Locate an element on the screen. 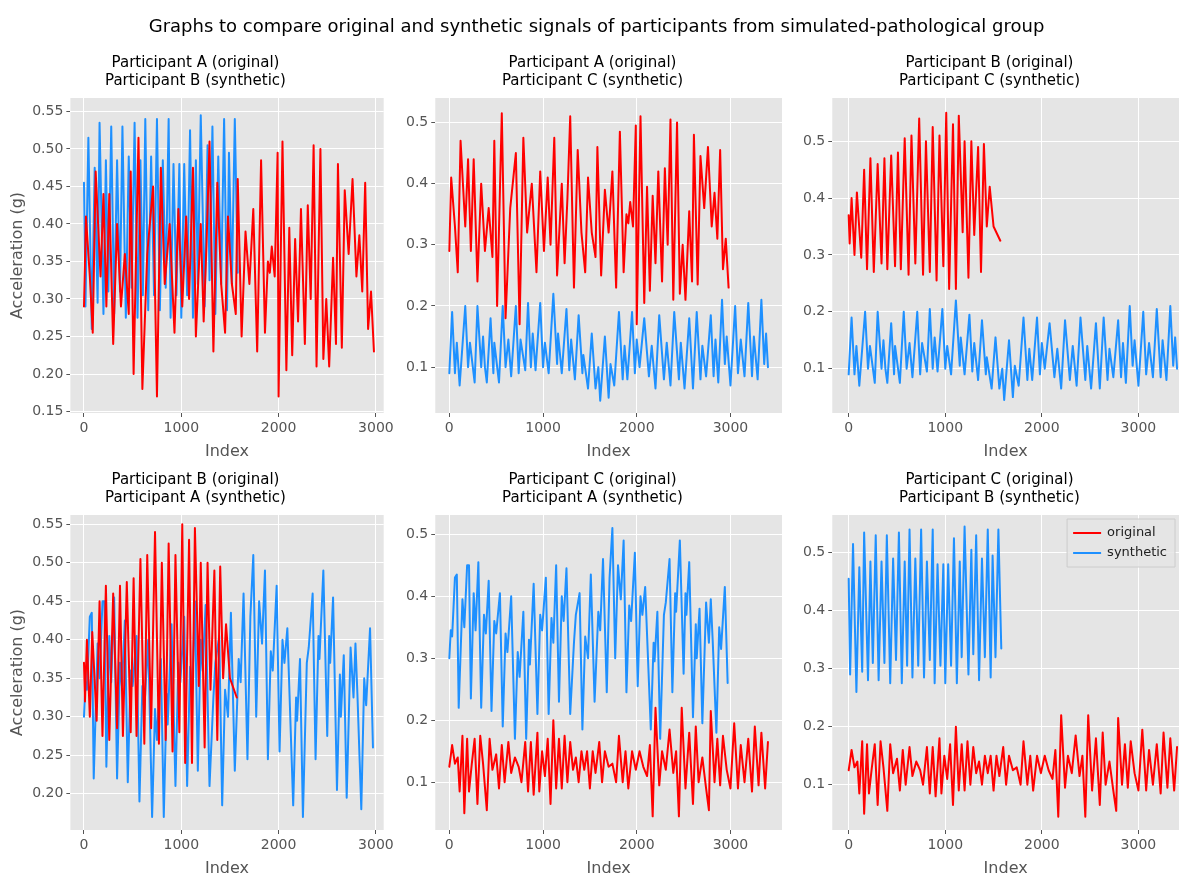 The image size is (1193, 885). legend-label: original is located at coordinates (1131, 532).